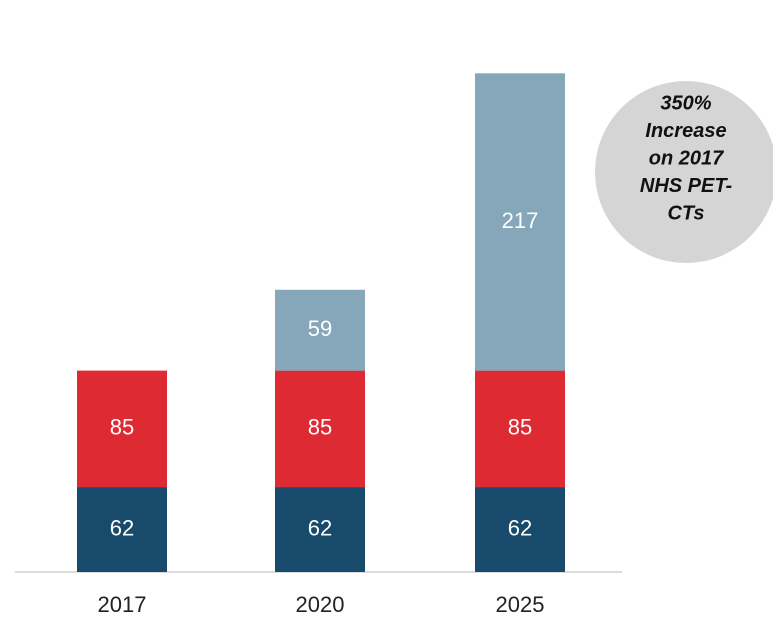  I want to click on annotation-bubble, so click(684, 172).